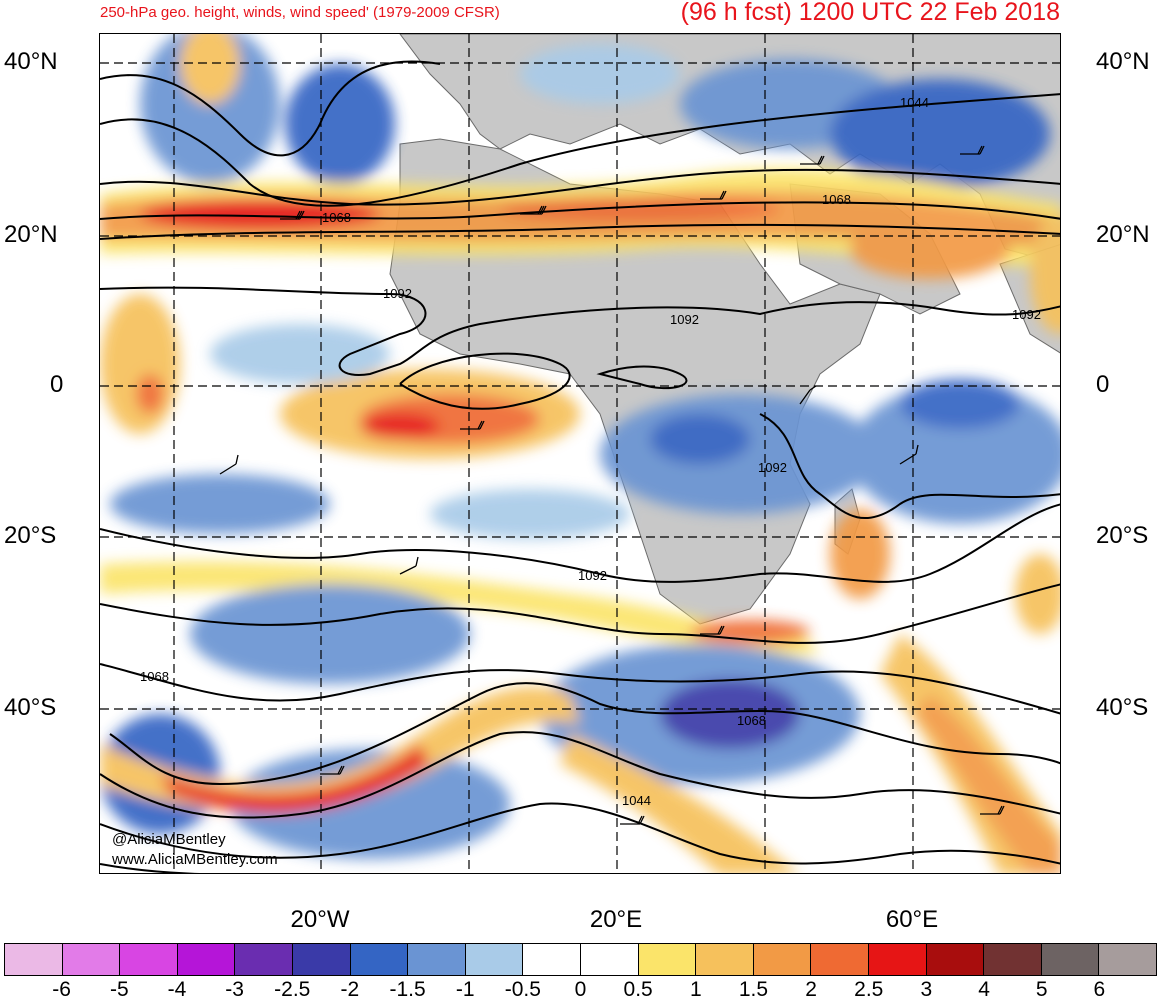 The image size is (1160, 1002). I want to click on colorbar-tick-label: -1.5, so click(407, 989).